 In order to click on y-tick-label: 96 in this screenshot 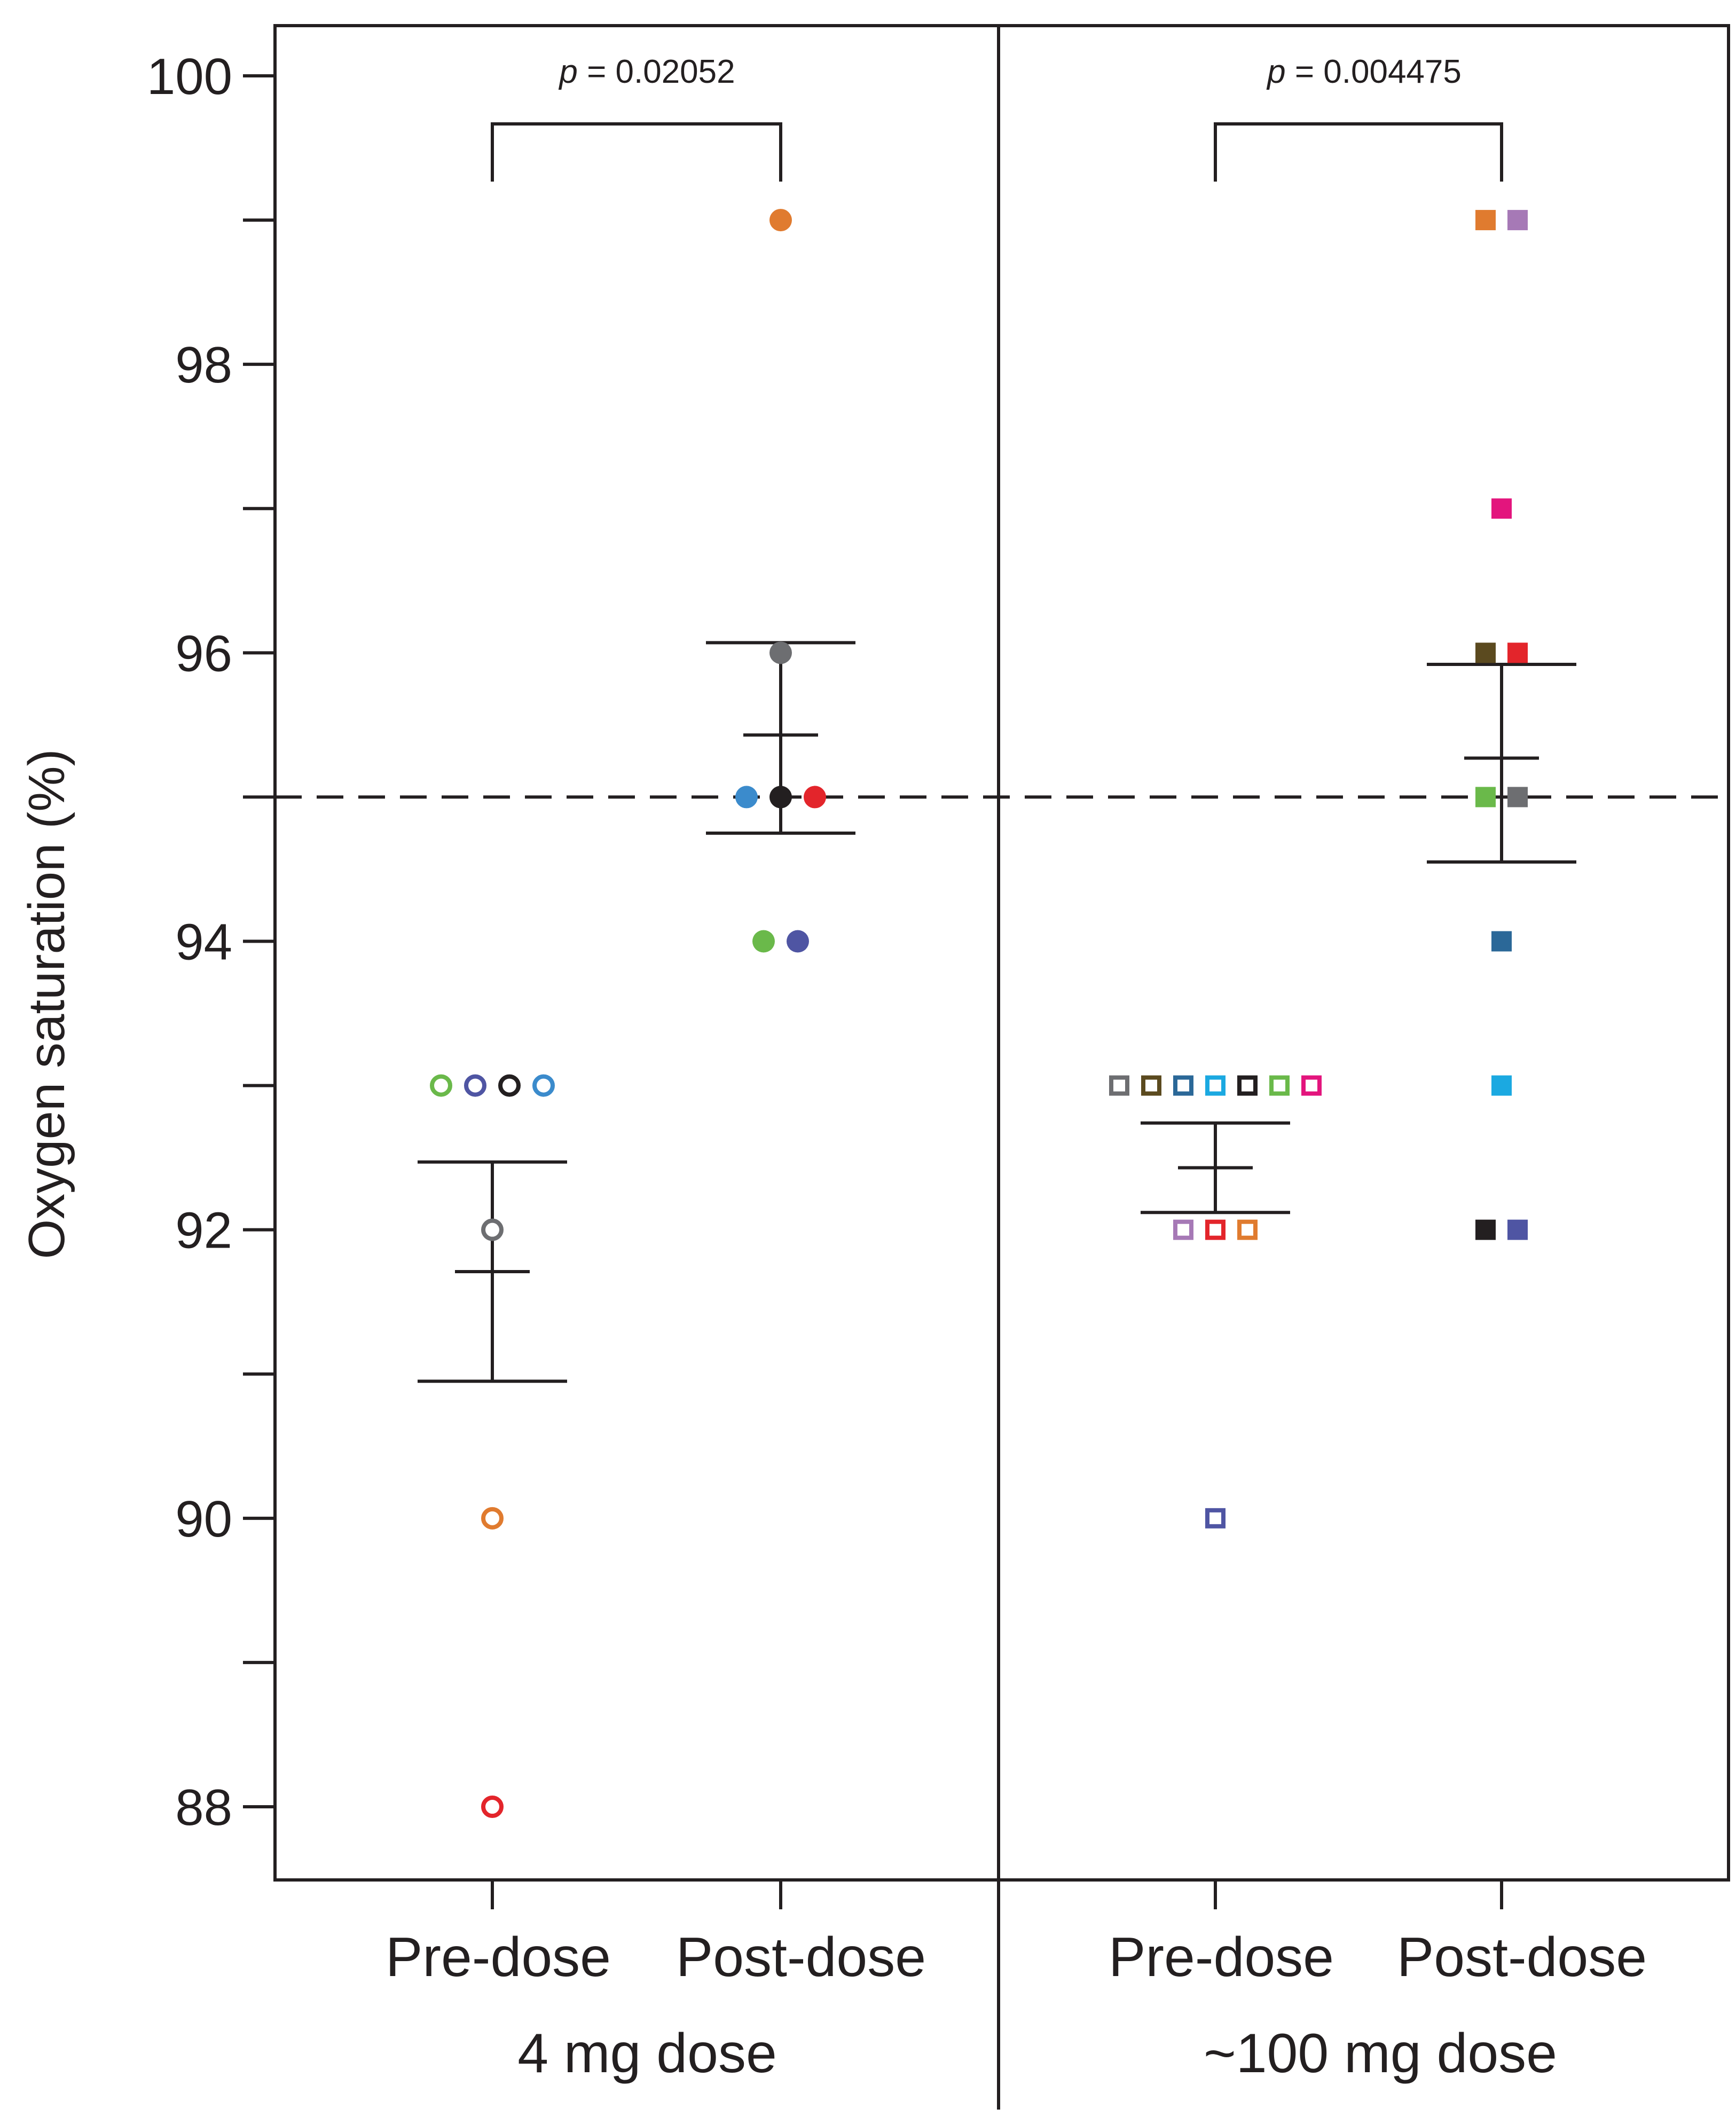, I will do `click(203, 653)`.